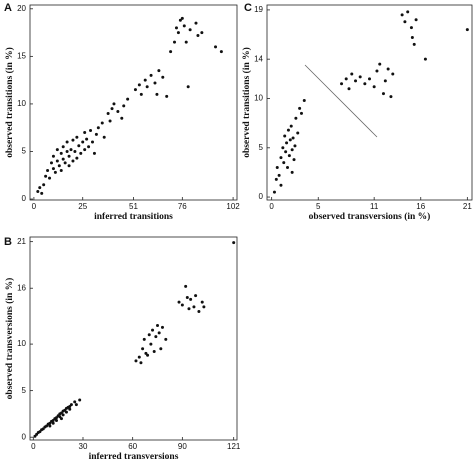 The width and height of the screenshot is (474, 460). What do you see at coordinates (248, 8) in the screenshot?
I see `panel-label: C` at bounding box center [248, 8].